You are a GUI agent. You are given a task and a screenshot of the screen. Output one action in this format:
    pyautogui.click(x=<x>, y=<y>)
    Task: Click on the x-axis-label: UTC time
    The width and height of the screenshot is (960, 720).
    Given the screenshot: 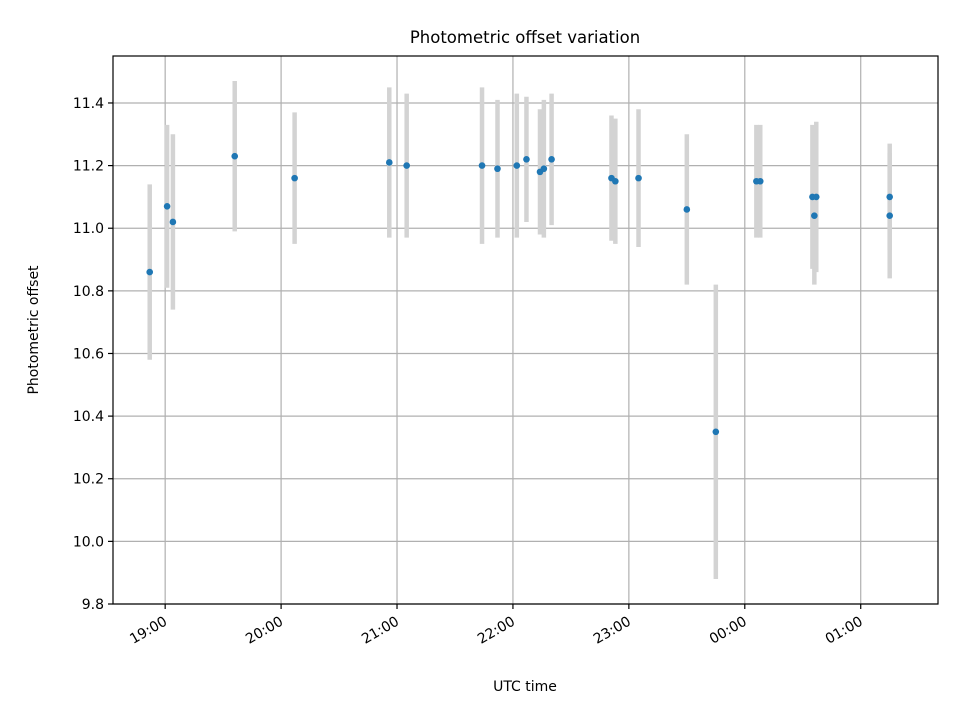 What is the action you would take?
    pyautogui.click(x=525, y=687)
    